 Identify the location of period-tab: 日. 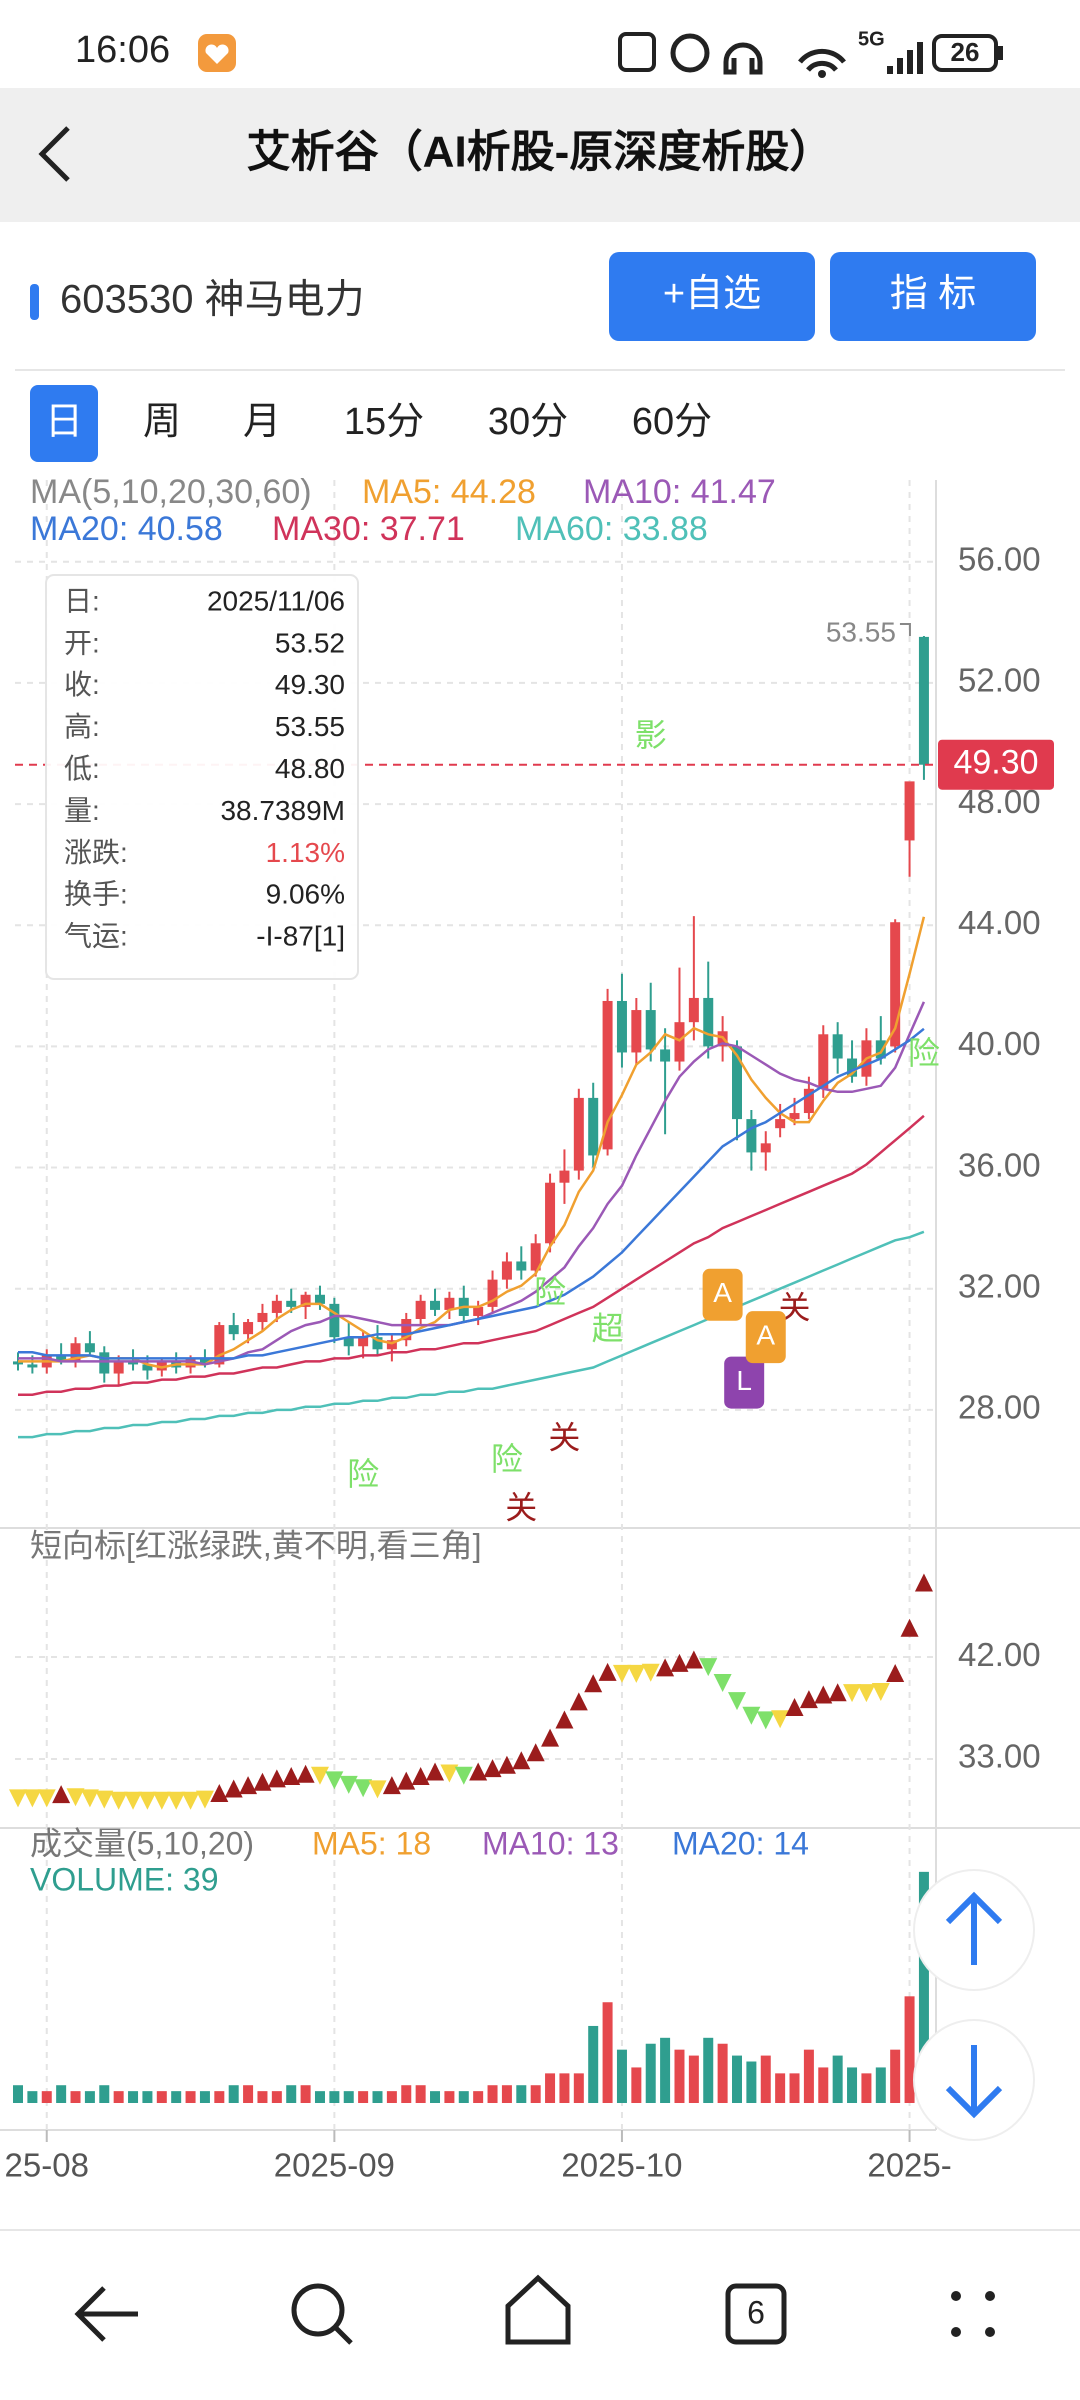
(64, 422).